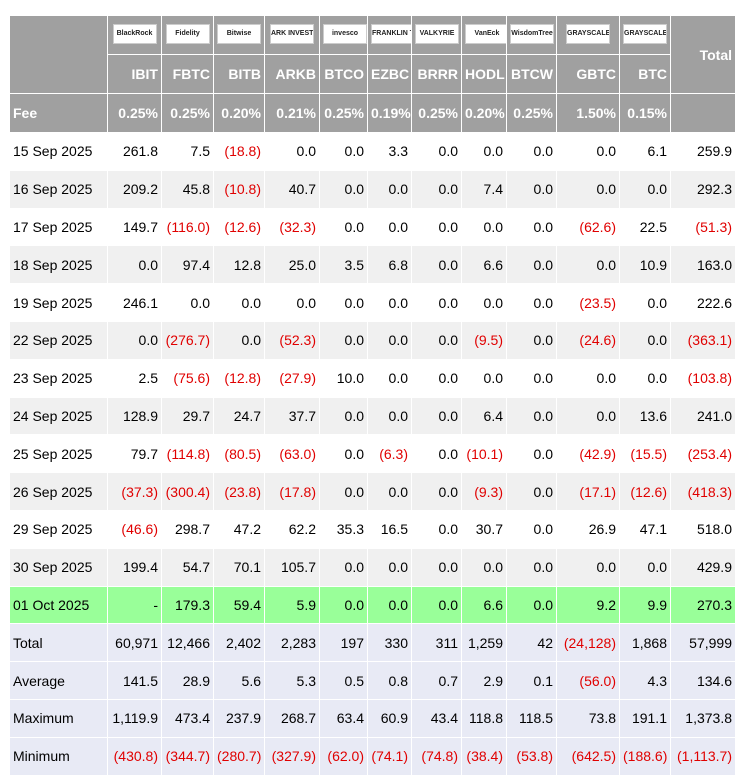 This screenshot has height=784, width=744. I want to click on flow-value: 2,402, so click(239, 643).